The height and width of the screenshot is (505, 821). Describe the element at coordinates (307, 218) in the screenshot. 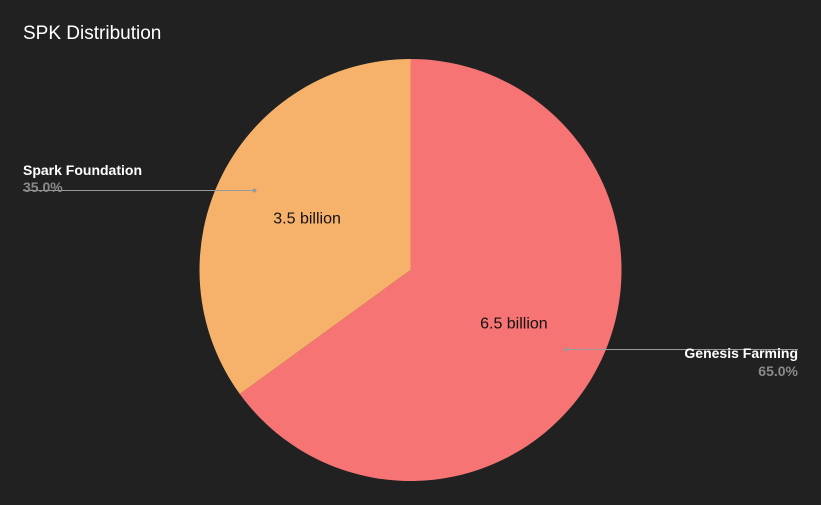

I see `slice-value-label-spark-foundation: 3.5 billion` at that location.